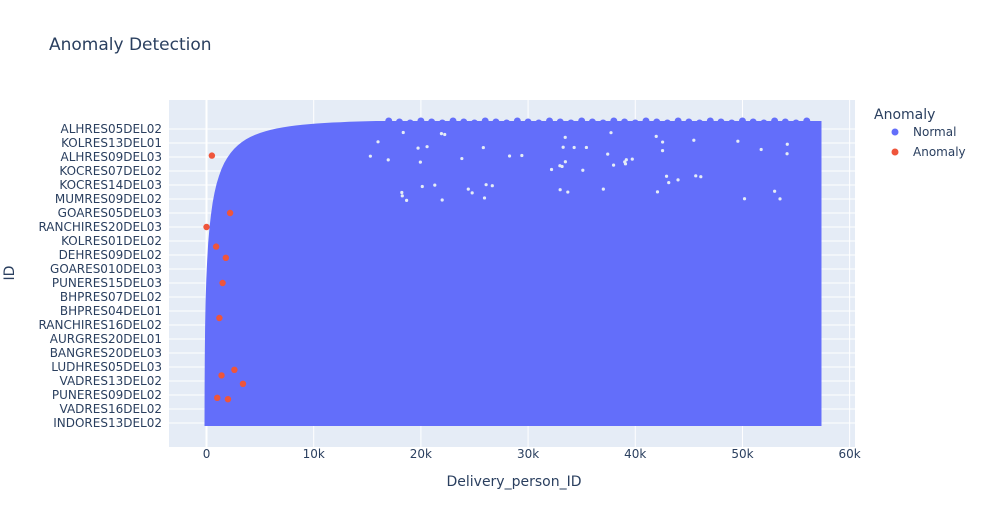 Image resolution: width=983 pixels, height=525 pixels. Describe the element at coordinates (111, 381) in the screenshot. I see `y-tick-label: VADRES13DEL02` at that location.